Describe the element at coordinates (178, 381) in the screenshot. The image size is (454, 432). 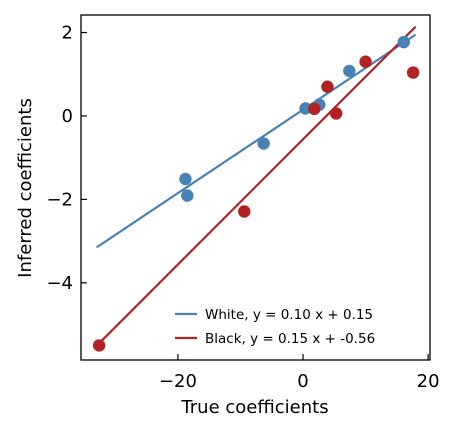
I see `x-tick-label: −20` at that location.